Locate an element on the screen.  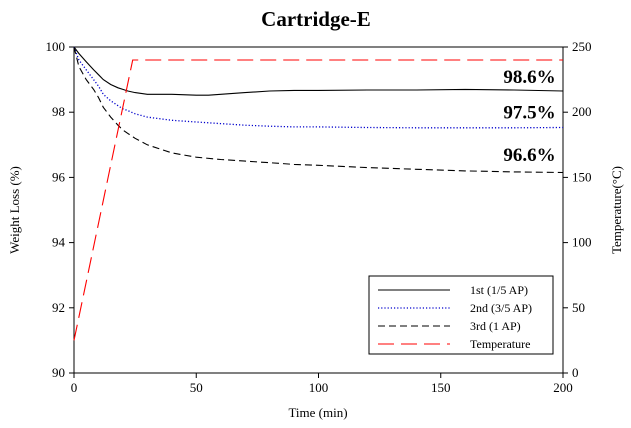
x-tick-label: 50 is located at coordinates (196, 387).